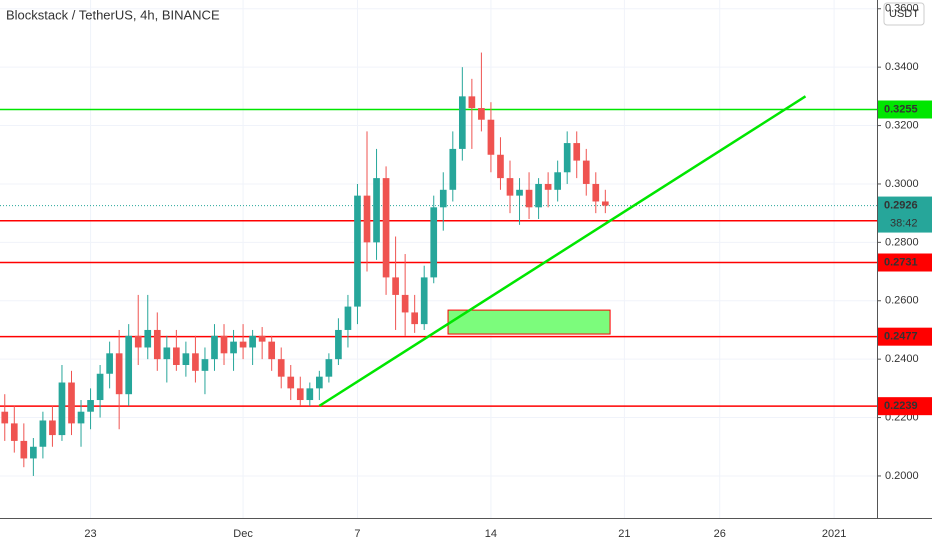 This screenshot has height=550, width=932. Describe the element at coordinates (624, 534) in the screenshot. I see `x-tick-label: 21` at that location.